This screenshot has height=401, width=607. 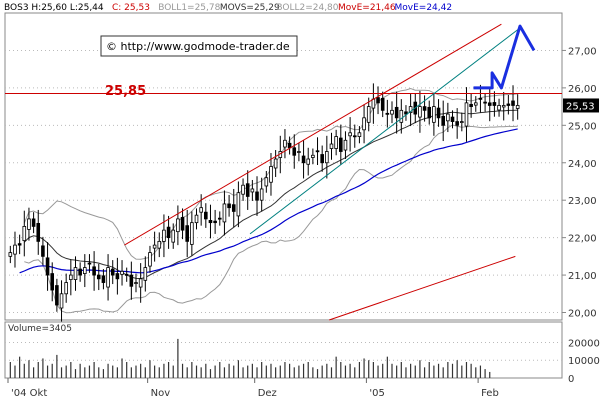 I want to click on watermark-text: © http://www.godmode-trader.de, so click(x=198, y=46).